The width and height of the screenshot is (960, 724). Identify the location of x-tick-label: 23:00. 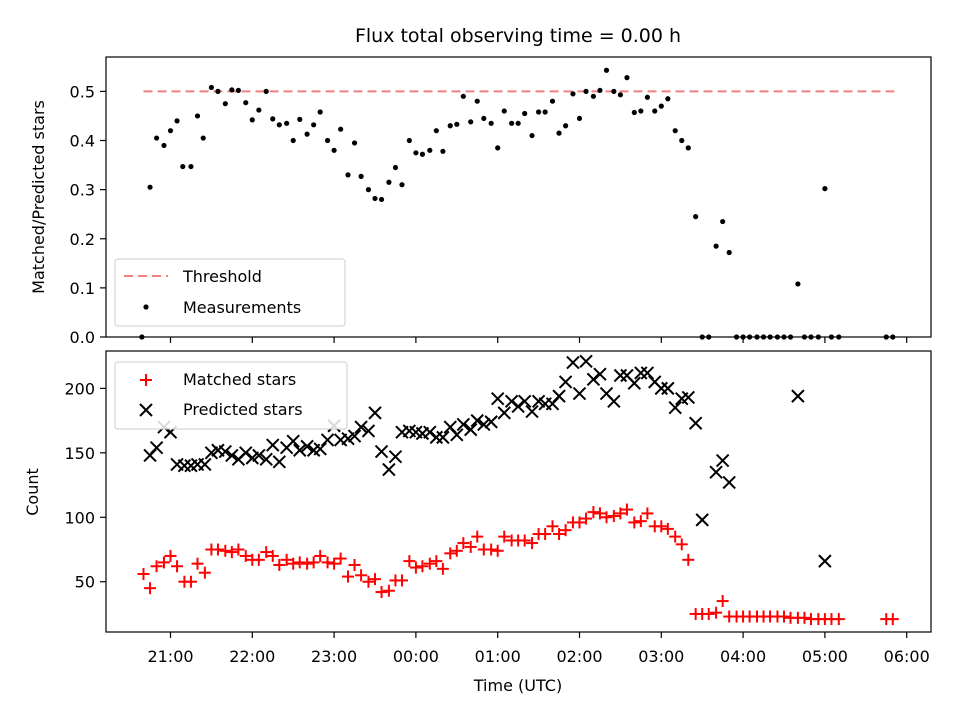
(334, 656).